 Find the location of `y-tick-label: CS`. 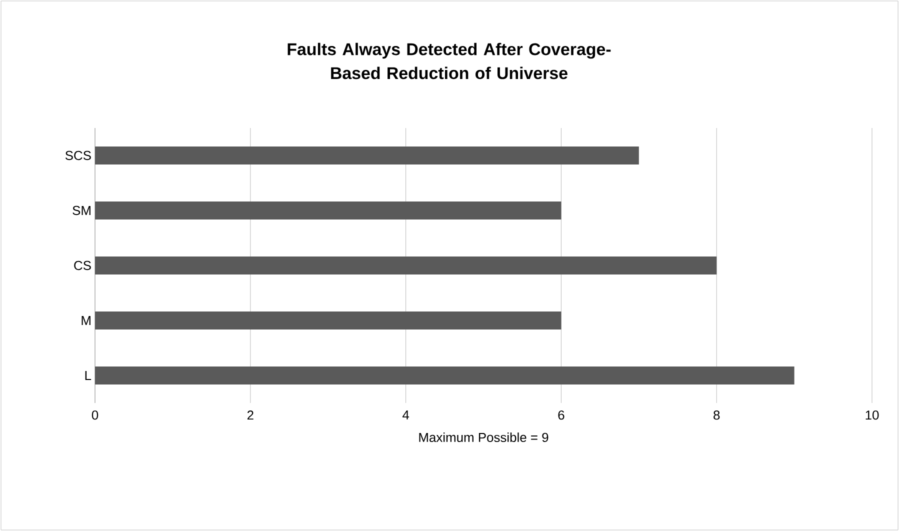

y-tick-label: CS is located at coordinates (82, 265).